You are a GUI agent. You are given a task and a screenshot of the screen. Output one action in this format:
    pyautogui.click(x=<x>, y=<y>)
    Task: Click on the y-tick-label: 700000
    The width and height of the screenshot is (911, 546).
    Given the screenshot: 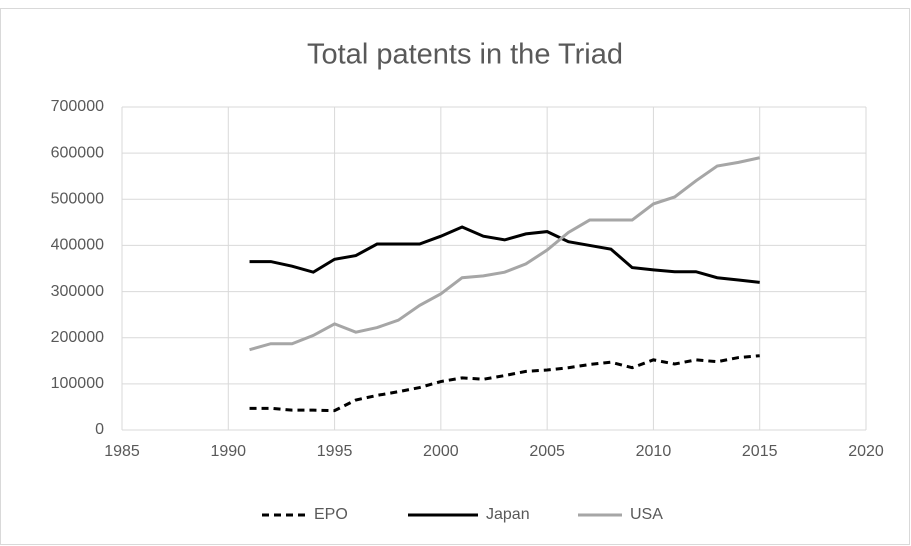 What is the action you would take?
    pyautogui.click(x=77, y=106)
    